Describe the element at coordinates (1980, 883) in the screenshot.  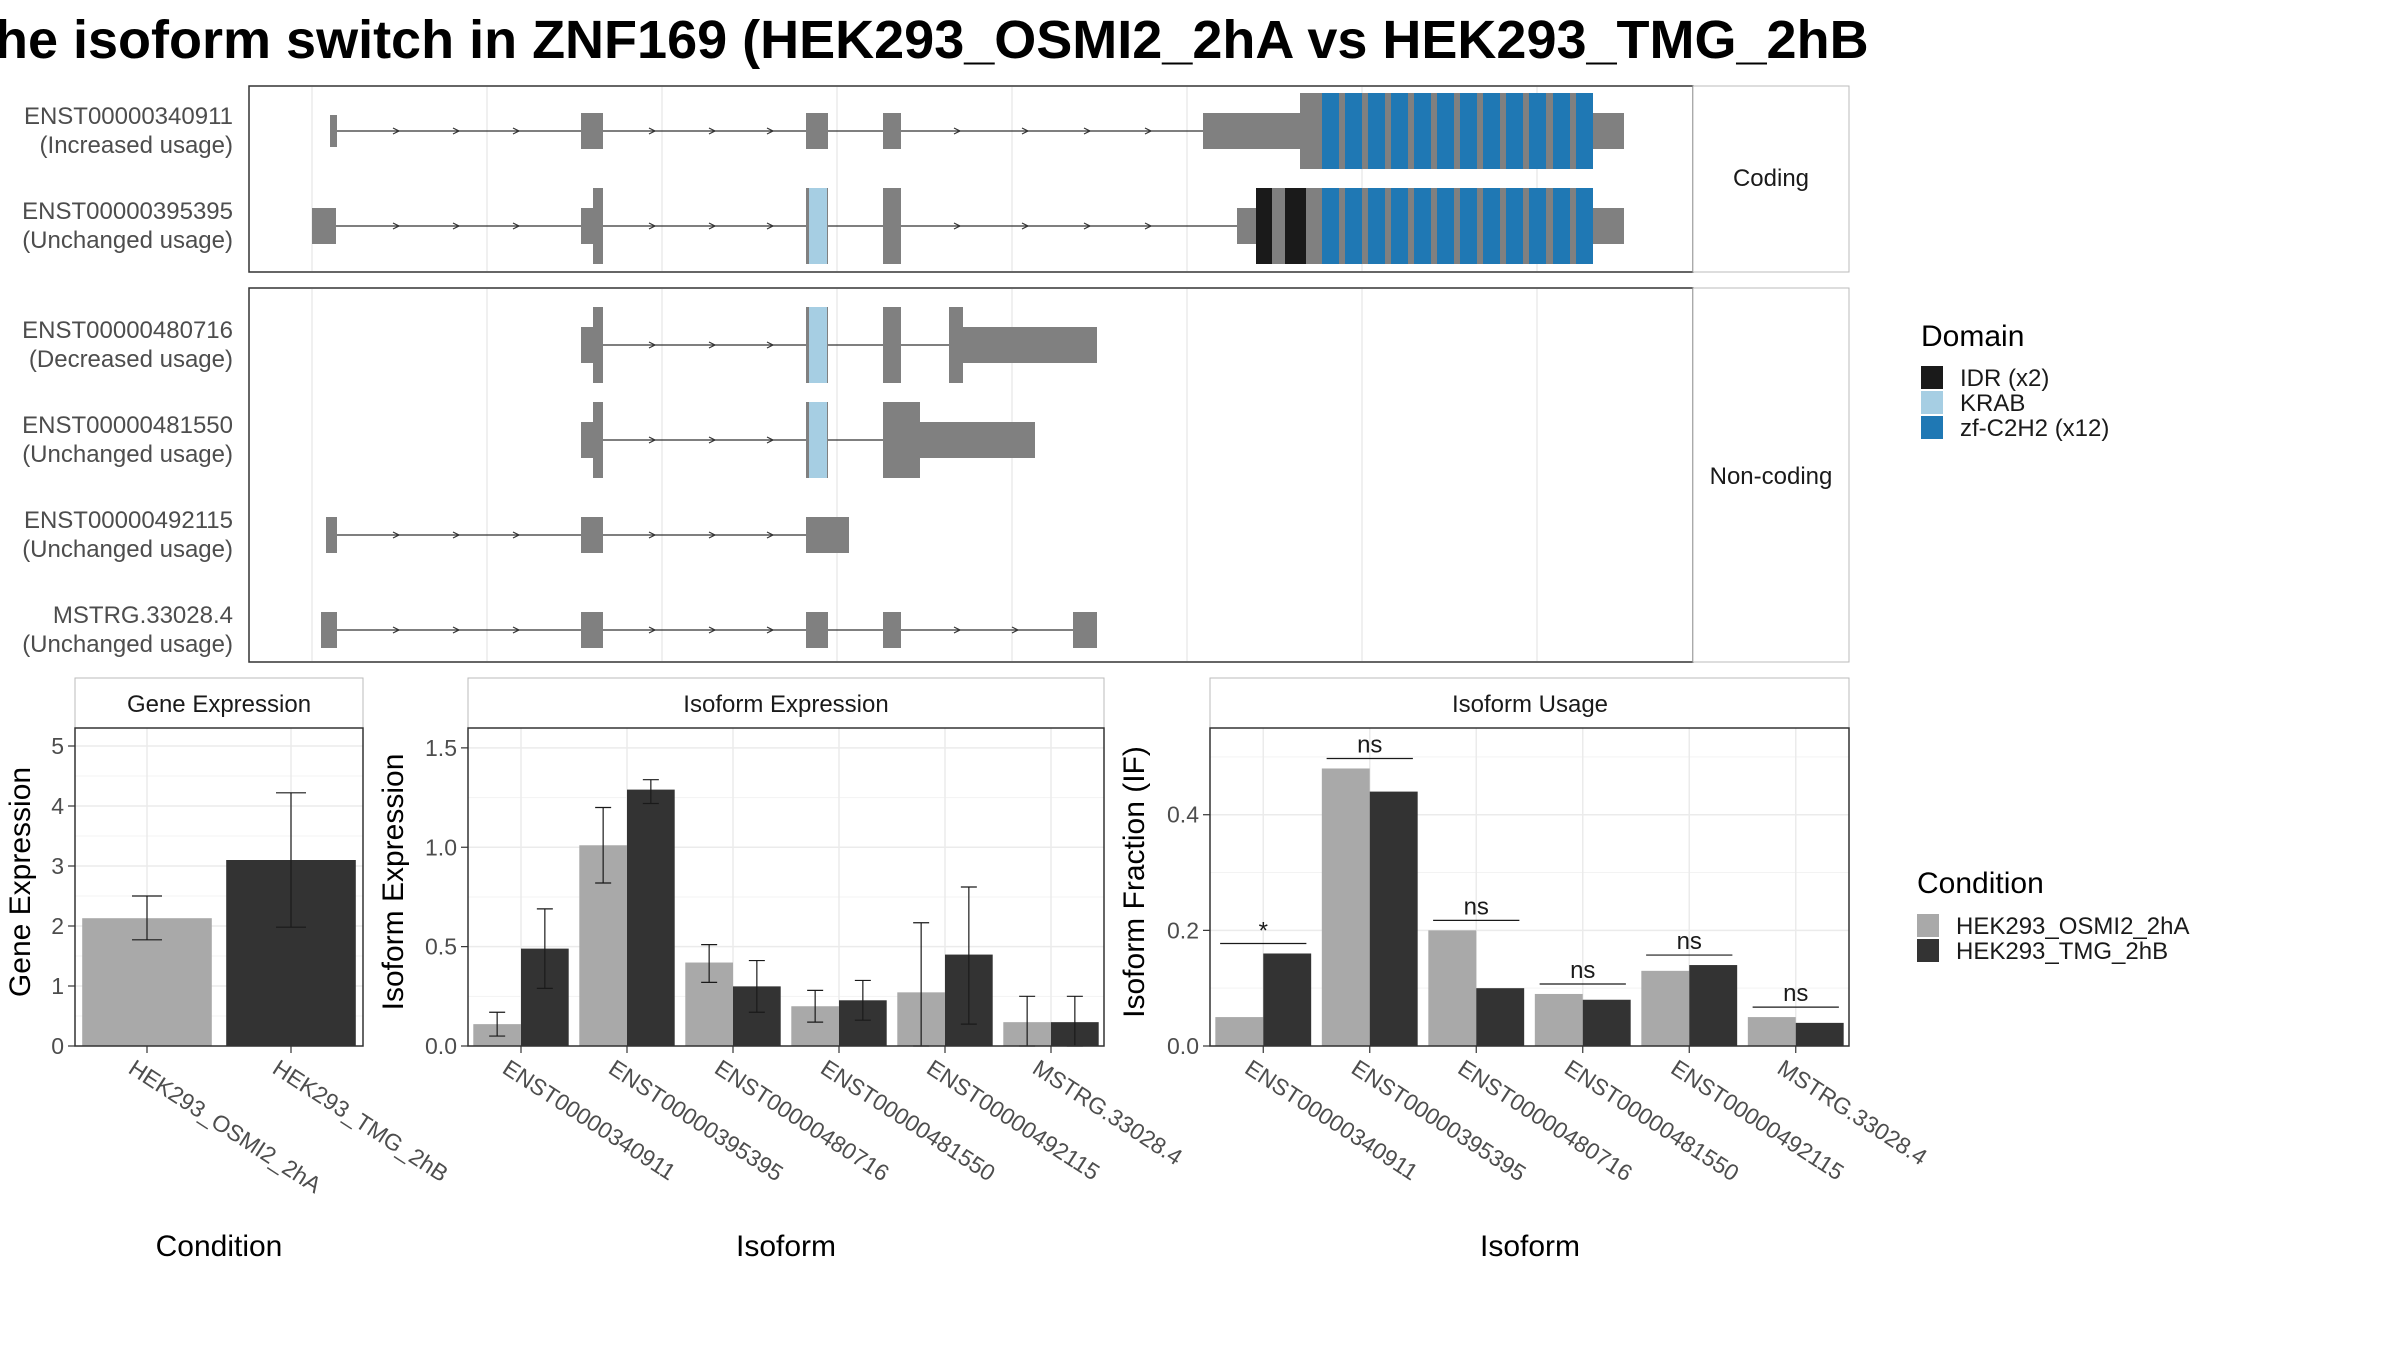
I see `condition-legend-title: Condition` at that location.